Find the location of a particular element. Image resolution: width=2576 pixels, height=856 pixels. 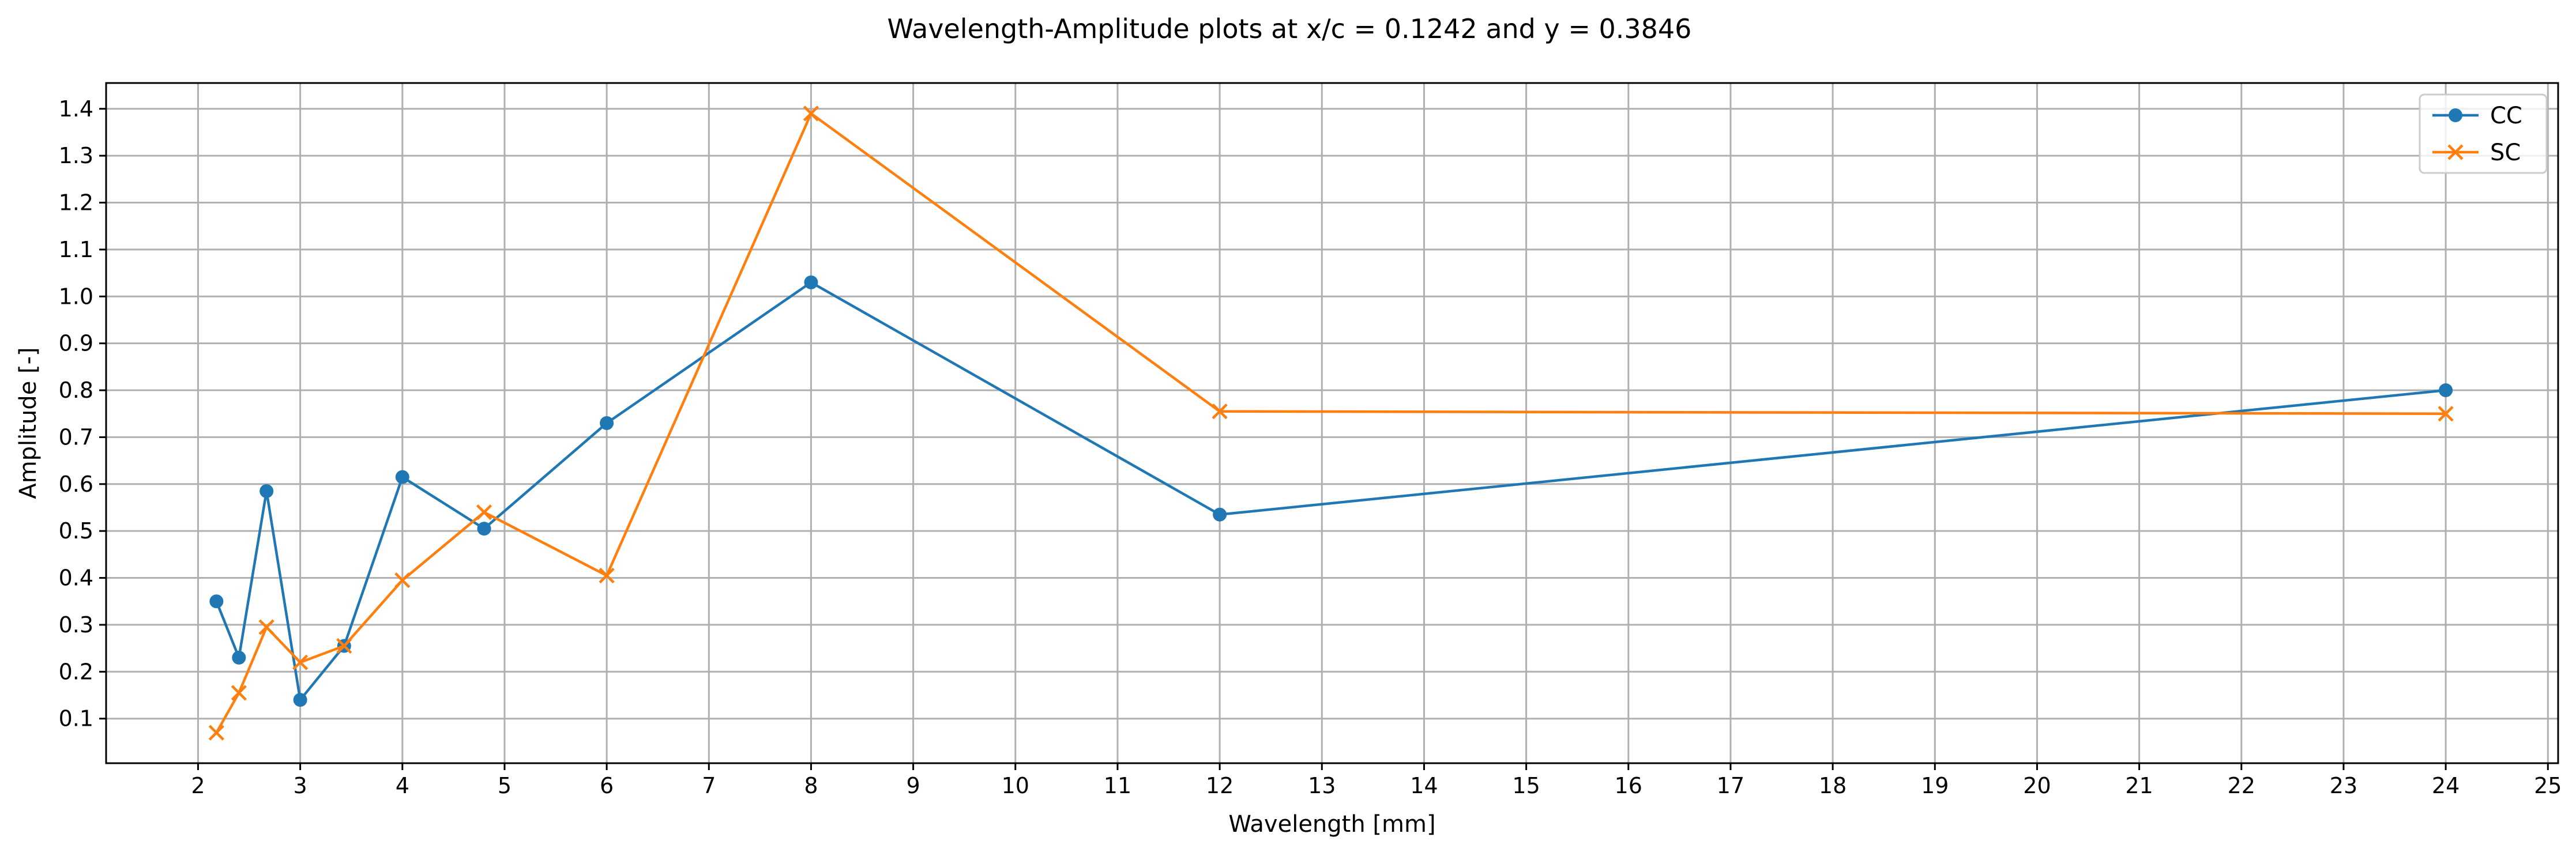

x-tick-label: 16 is located at coordinates (1628, 785).